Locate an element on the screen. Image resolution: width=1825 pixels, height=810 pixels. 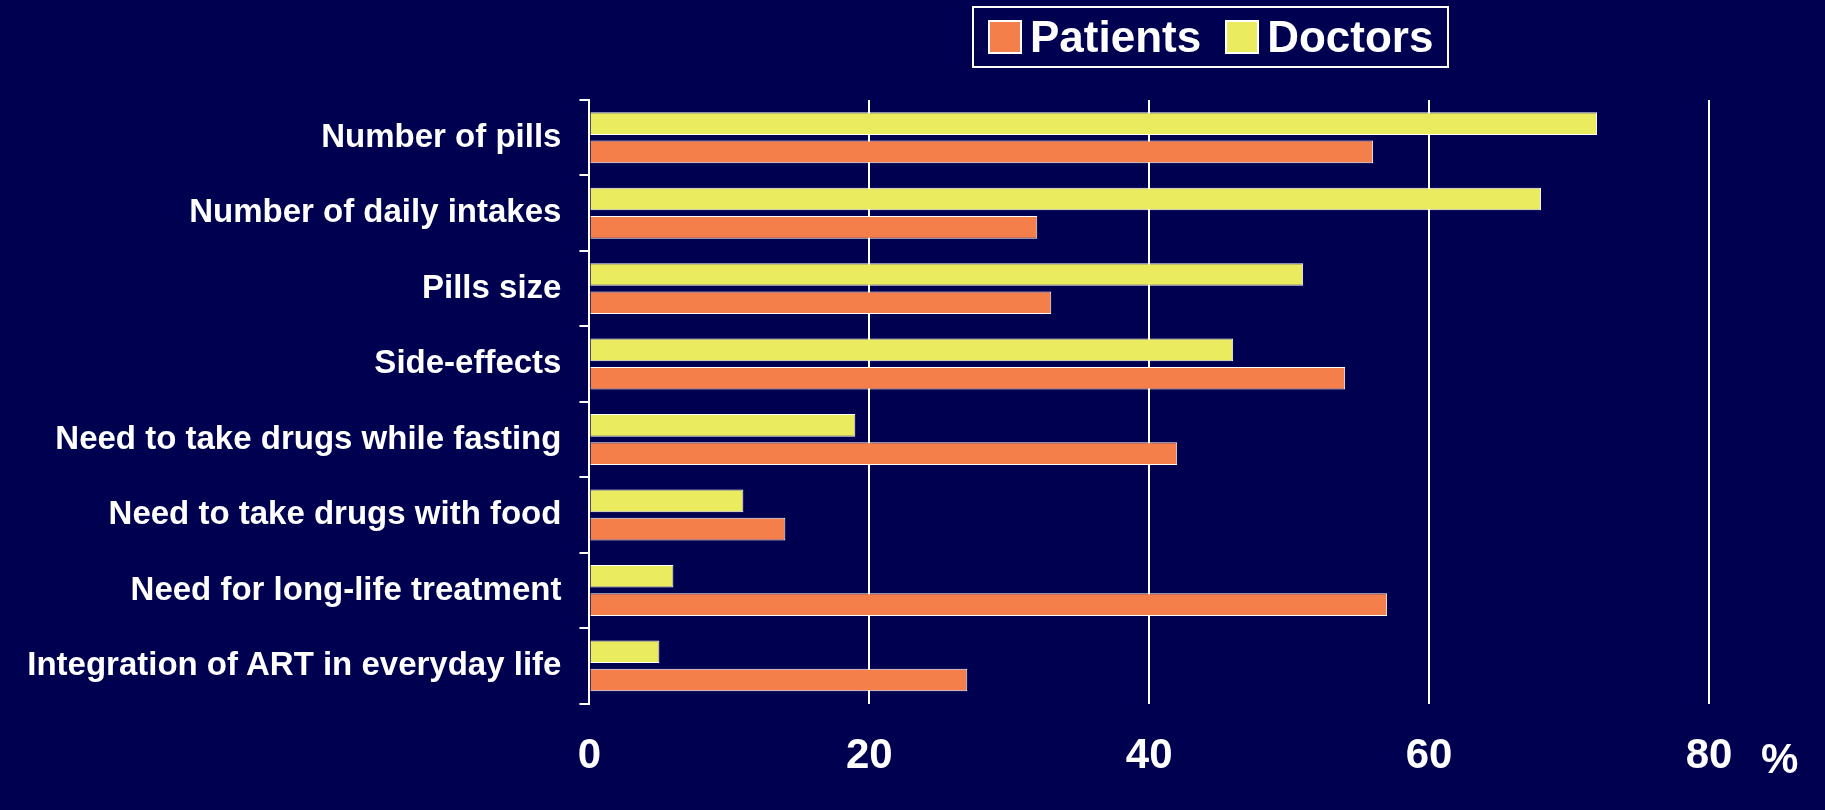
y-tick-label: Pills size is located at coordinates (492, 286).